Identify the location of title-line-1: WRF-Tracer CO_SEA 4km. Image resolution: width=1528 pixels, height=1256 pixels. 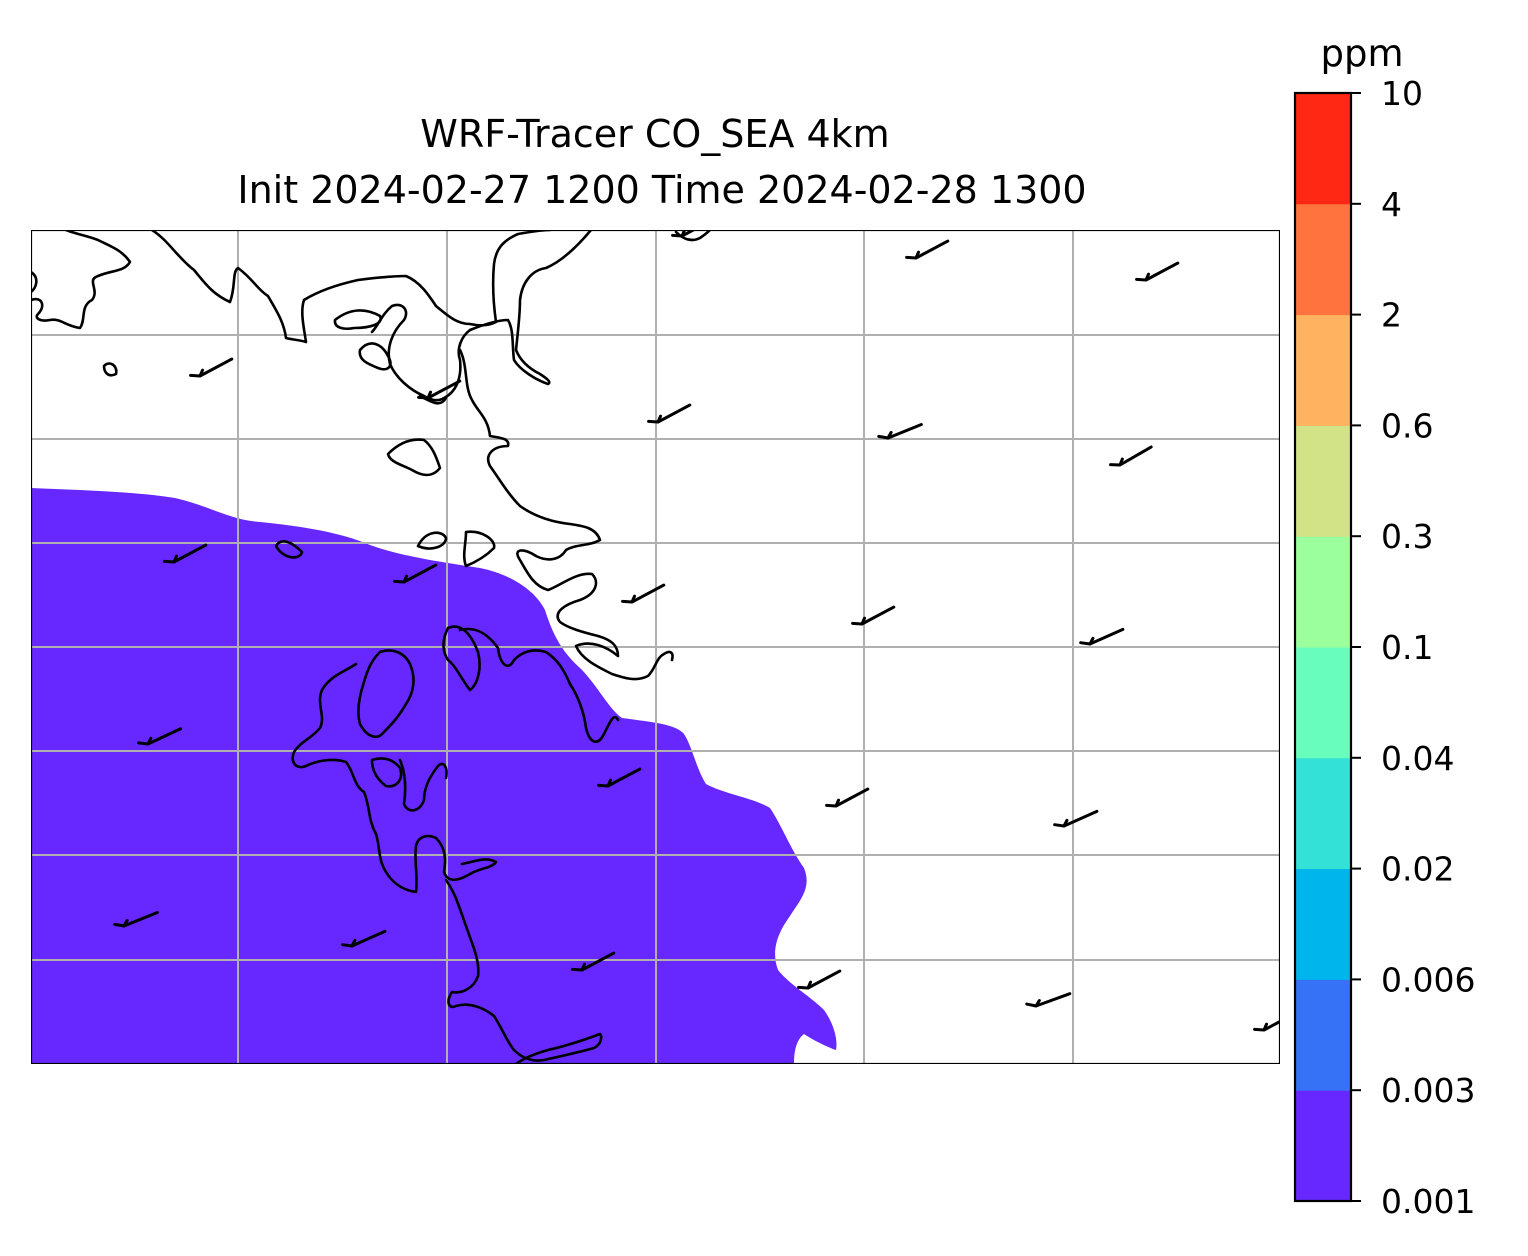
(654, 134).